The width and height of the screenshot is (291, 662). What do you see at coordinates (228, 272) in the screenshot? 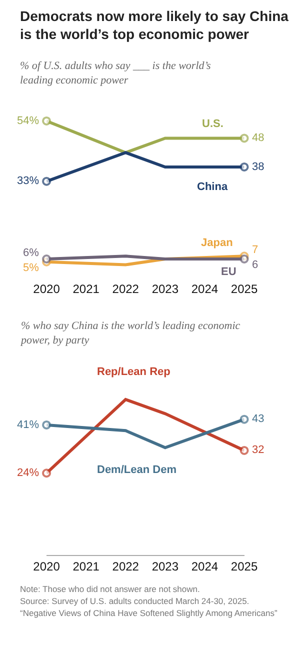
I see `series-label: EU` at bounding box center [228, 272].